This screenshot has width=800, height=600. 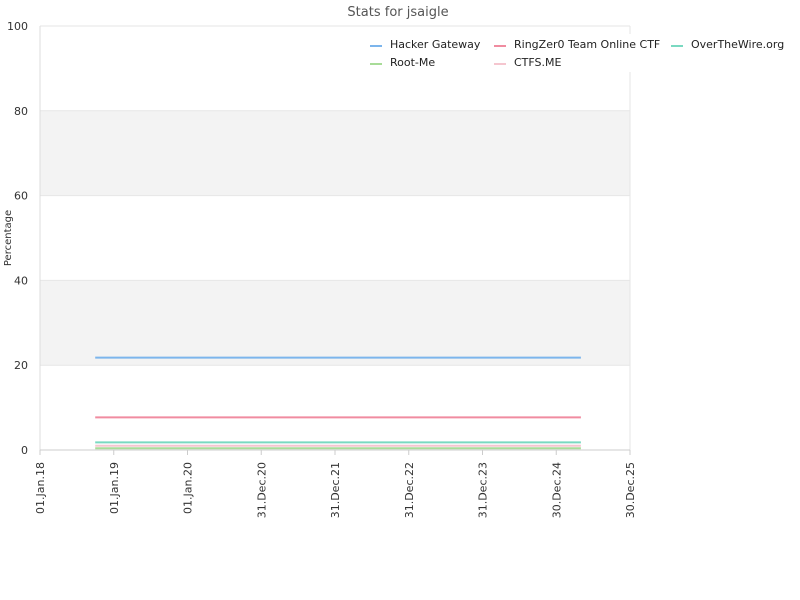 I want to click on y-tick-label-0: 0, so click(x=24, y=450).